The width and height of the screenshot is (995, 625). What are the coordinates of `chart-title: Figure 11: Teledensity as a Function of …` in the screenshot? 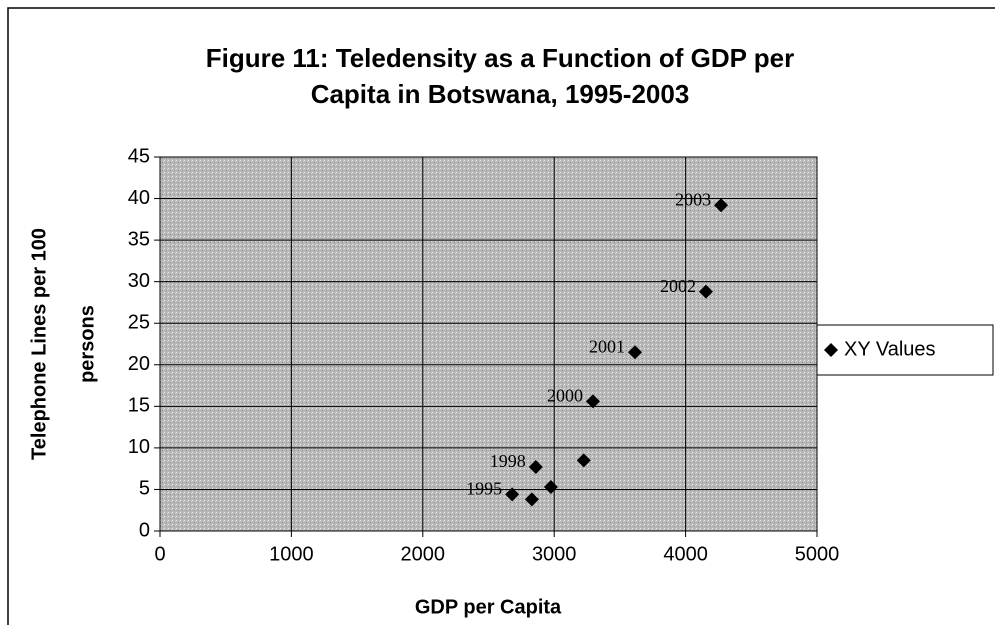 It's located at (500, 58).